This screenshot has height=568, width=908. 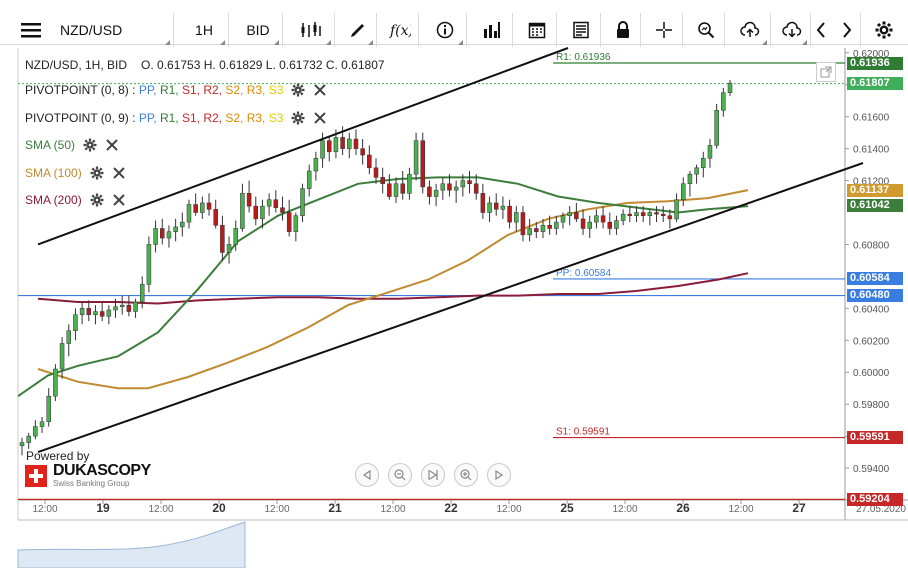 What do you see at coordinates (400, 30) in the screenshot?
I see `function-button: f(x)` at bounding box center [400, 30].